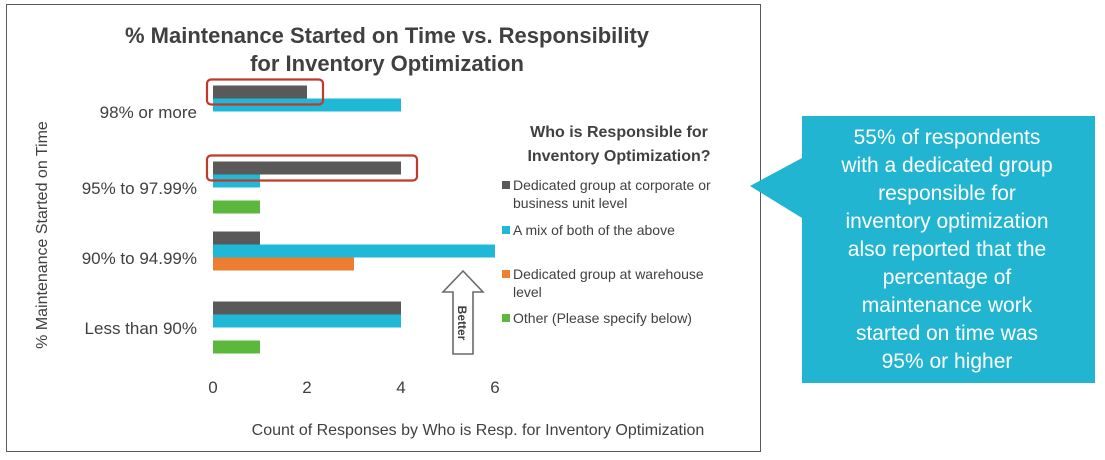  What do you see at coordinates (947, 305) in the screenshot?
I see `callout-line: maintenance work` at bounding box center [947, 305].